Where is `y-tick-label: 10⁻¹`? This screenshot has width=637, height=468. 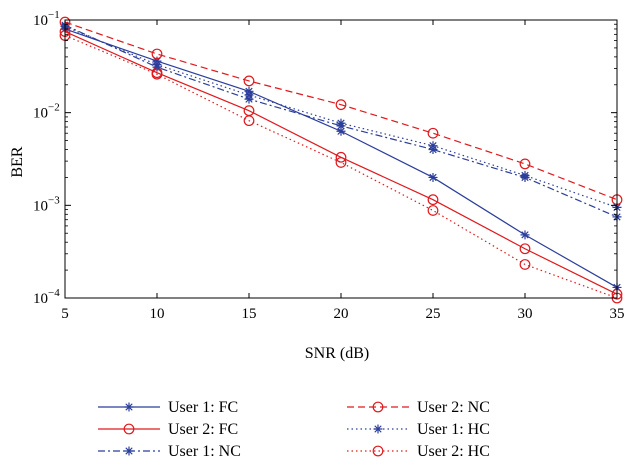 y-tick-label: 10⁻¹ is located at coordinates (46, 19).